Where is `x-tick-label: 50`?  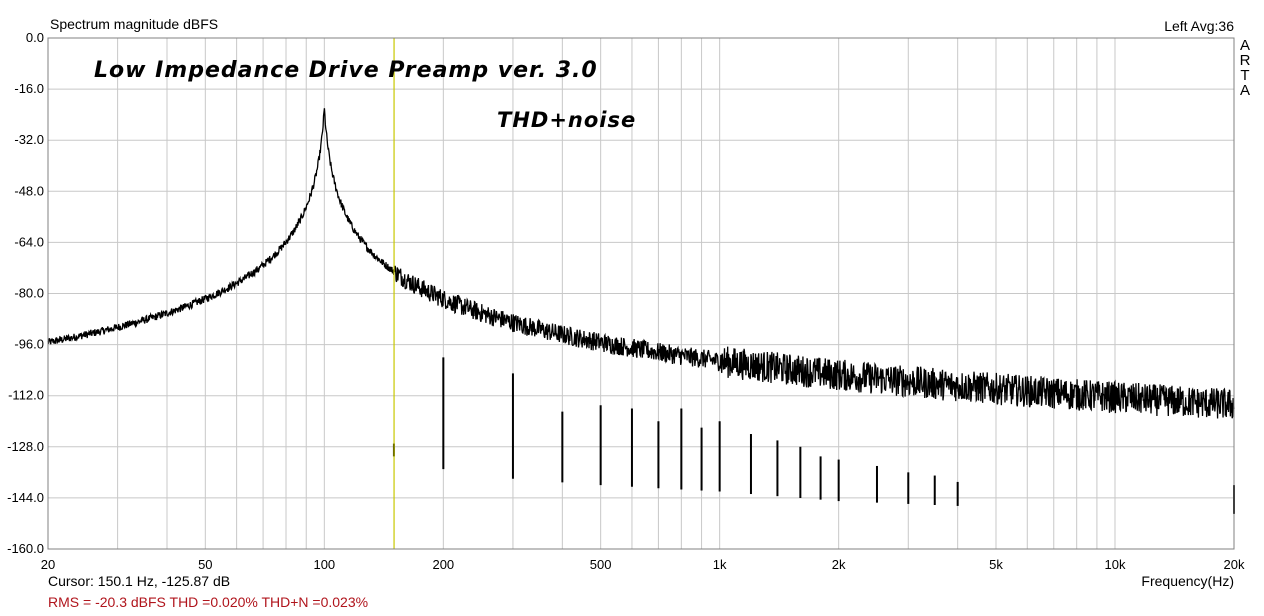 x-tick-label: 50 is located at coordinates (205, 564).